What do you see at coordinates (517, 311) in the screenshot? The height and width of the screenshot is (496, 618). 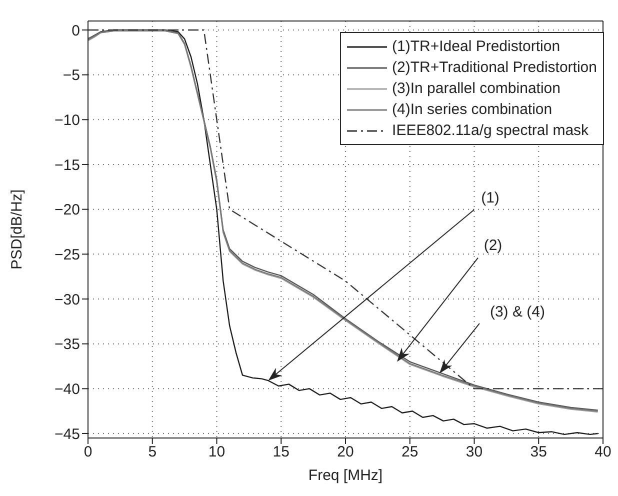 I see `annotation: (3) & (4)` at bounding box center [517, 311].